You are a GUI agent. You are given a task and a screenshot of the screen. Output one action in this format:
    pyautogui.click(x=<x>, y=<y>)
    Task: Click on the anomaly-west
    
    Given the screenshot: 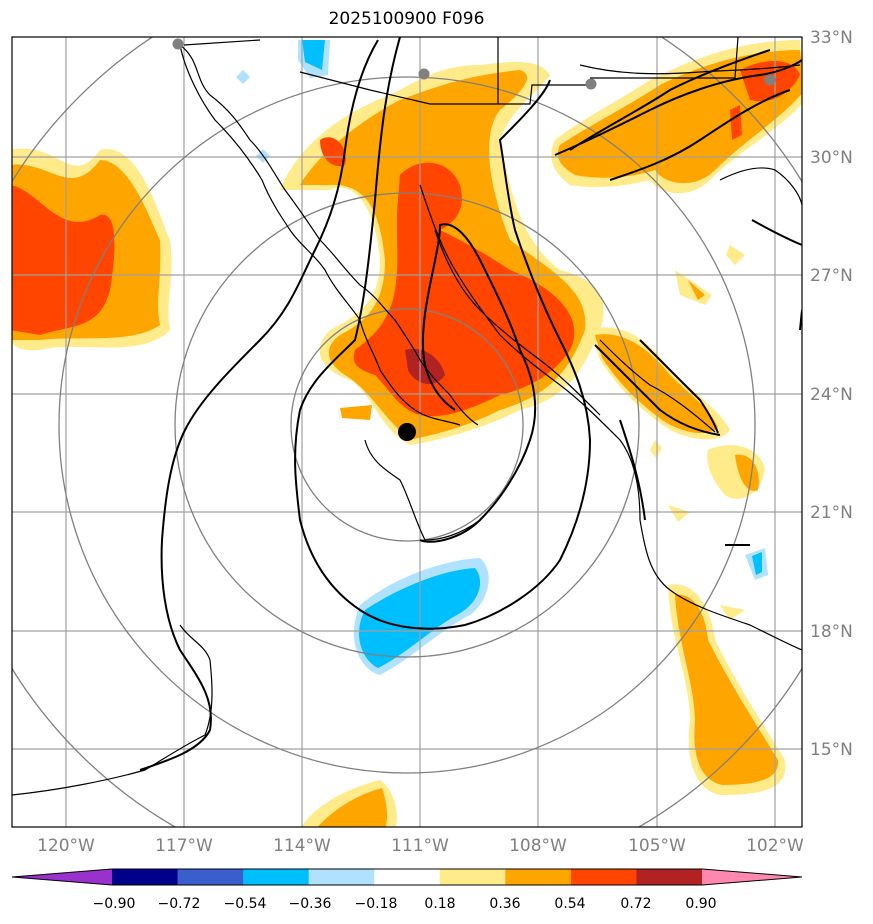 What is the action you would take?
    pyautogui.click(x=92, y=249)
    